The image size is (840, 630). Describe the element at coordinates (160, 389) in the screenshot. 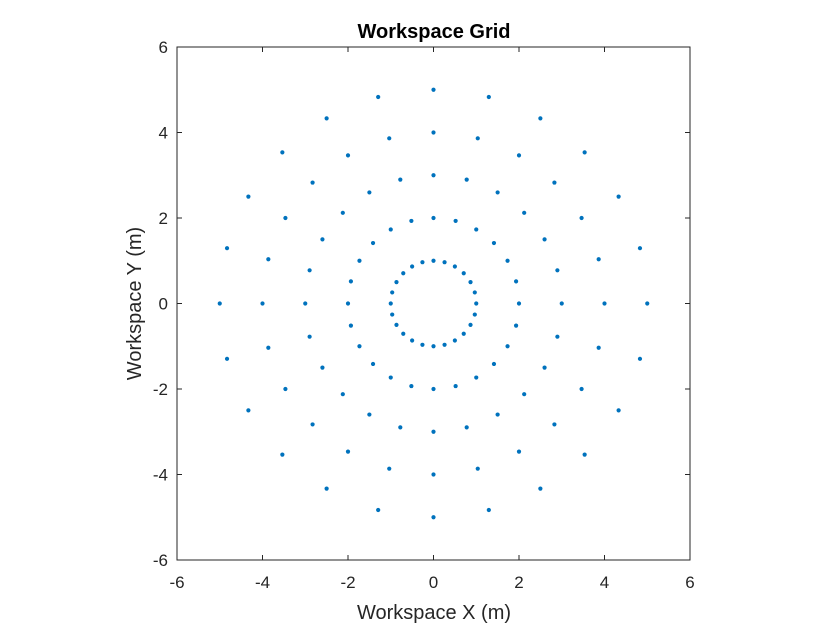

I see `y-tick-label: -2` at that location.